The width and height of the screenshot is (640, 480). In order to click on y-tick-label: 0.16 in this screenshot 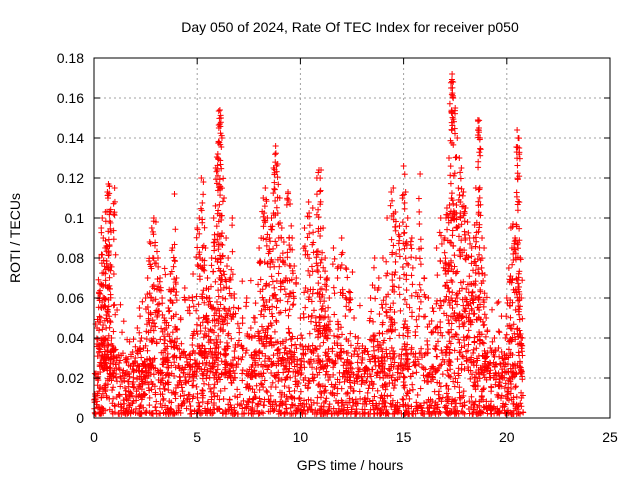, I will do `click(70, 98)`.